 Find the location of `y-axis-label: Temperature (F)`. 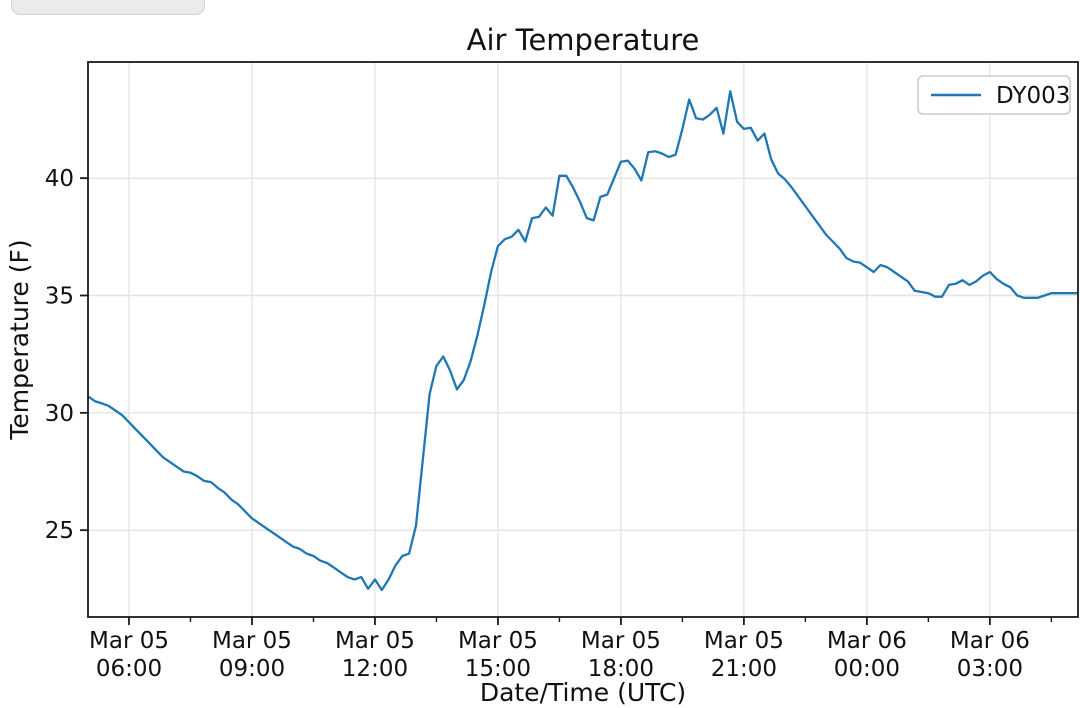

y-axis-label: Temperature (F) is located at coordinates (19, 339).